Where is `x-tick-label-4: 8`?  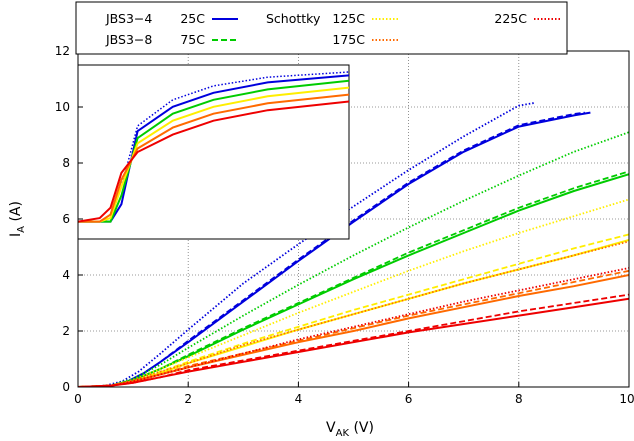
x-tick-label-4: 8 is located at coordinates (519, 399).